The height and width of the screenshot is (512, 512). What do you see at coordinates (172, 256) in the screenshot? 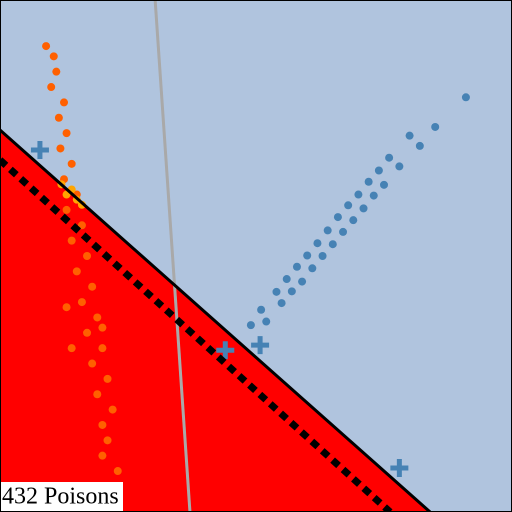
I see `reference-line` at bounding box center [172, 256].